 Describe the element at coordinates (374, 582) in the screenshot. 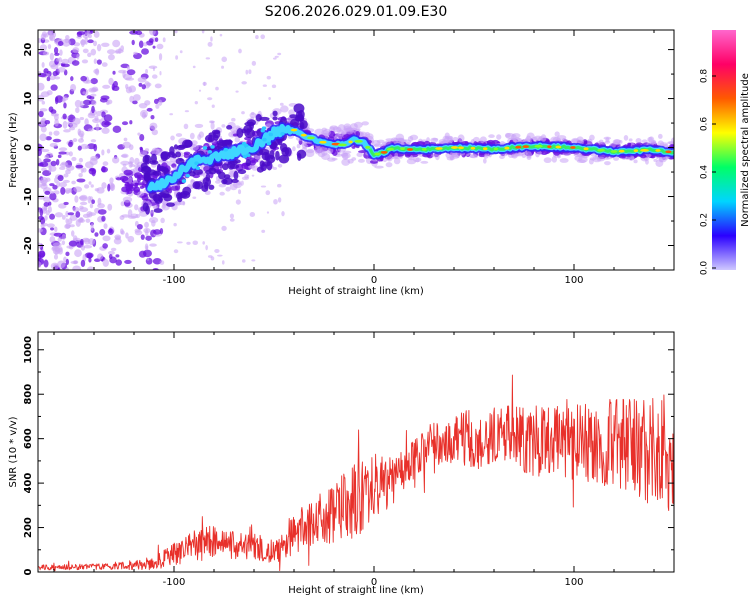

I see `snr-x-tick-label: 0` at that location.